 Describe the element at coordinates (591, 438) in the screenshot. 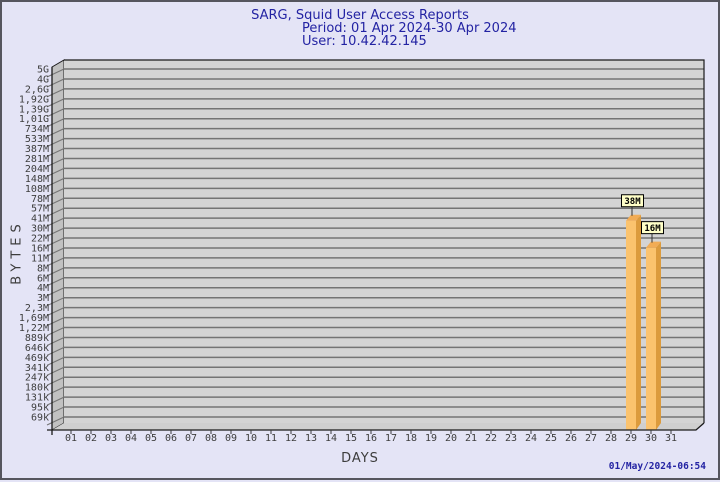

I see `x-tick-label: 27` at that location.